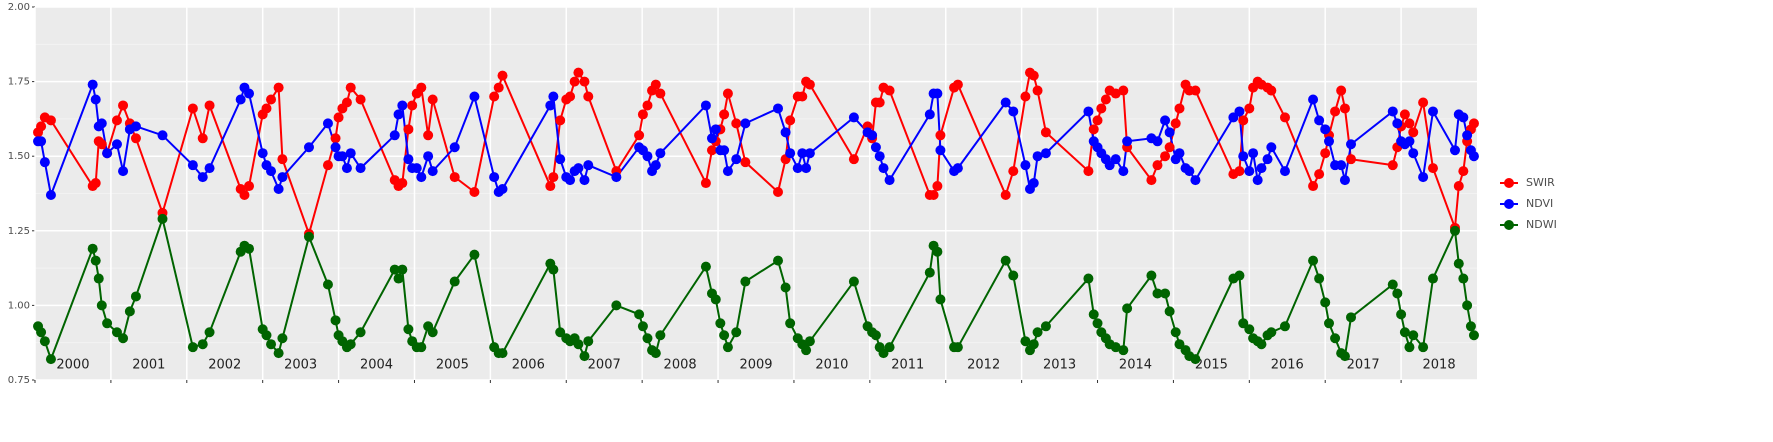 The width and height of the screenshot is (1773, 442). I want to click on year-label: 2018, so click(1439, 365).